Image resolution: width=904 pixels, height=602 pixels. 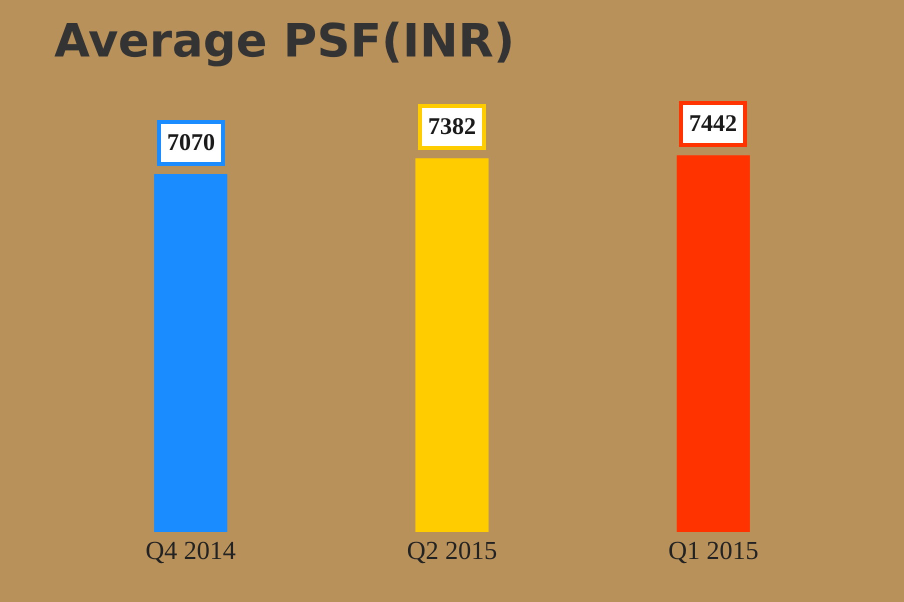 What do you see at coordinates (191, 550) in the screenshot?
I see `x-tick-label: Q4 2014` at bounding box center [191, 550].